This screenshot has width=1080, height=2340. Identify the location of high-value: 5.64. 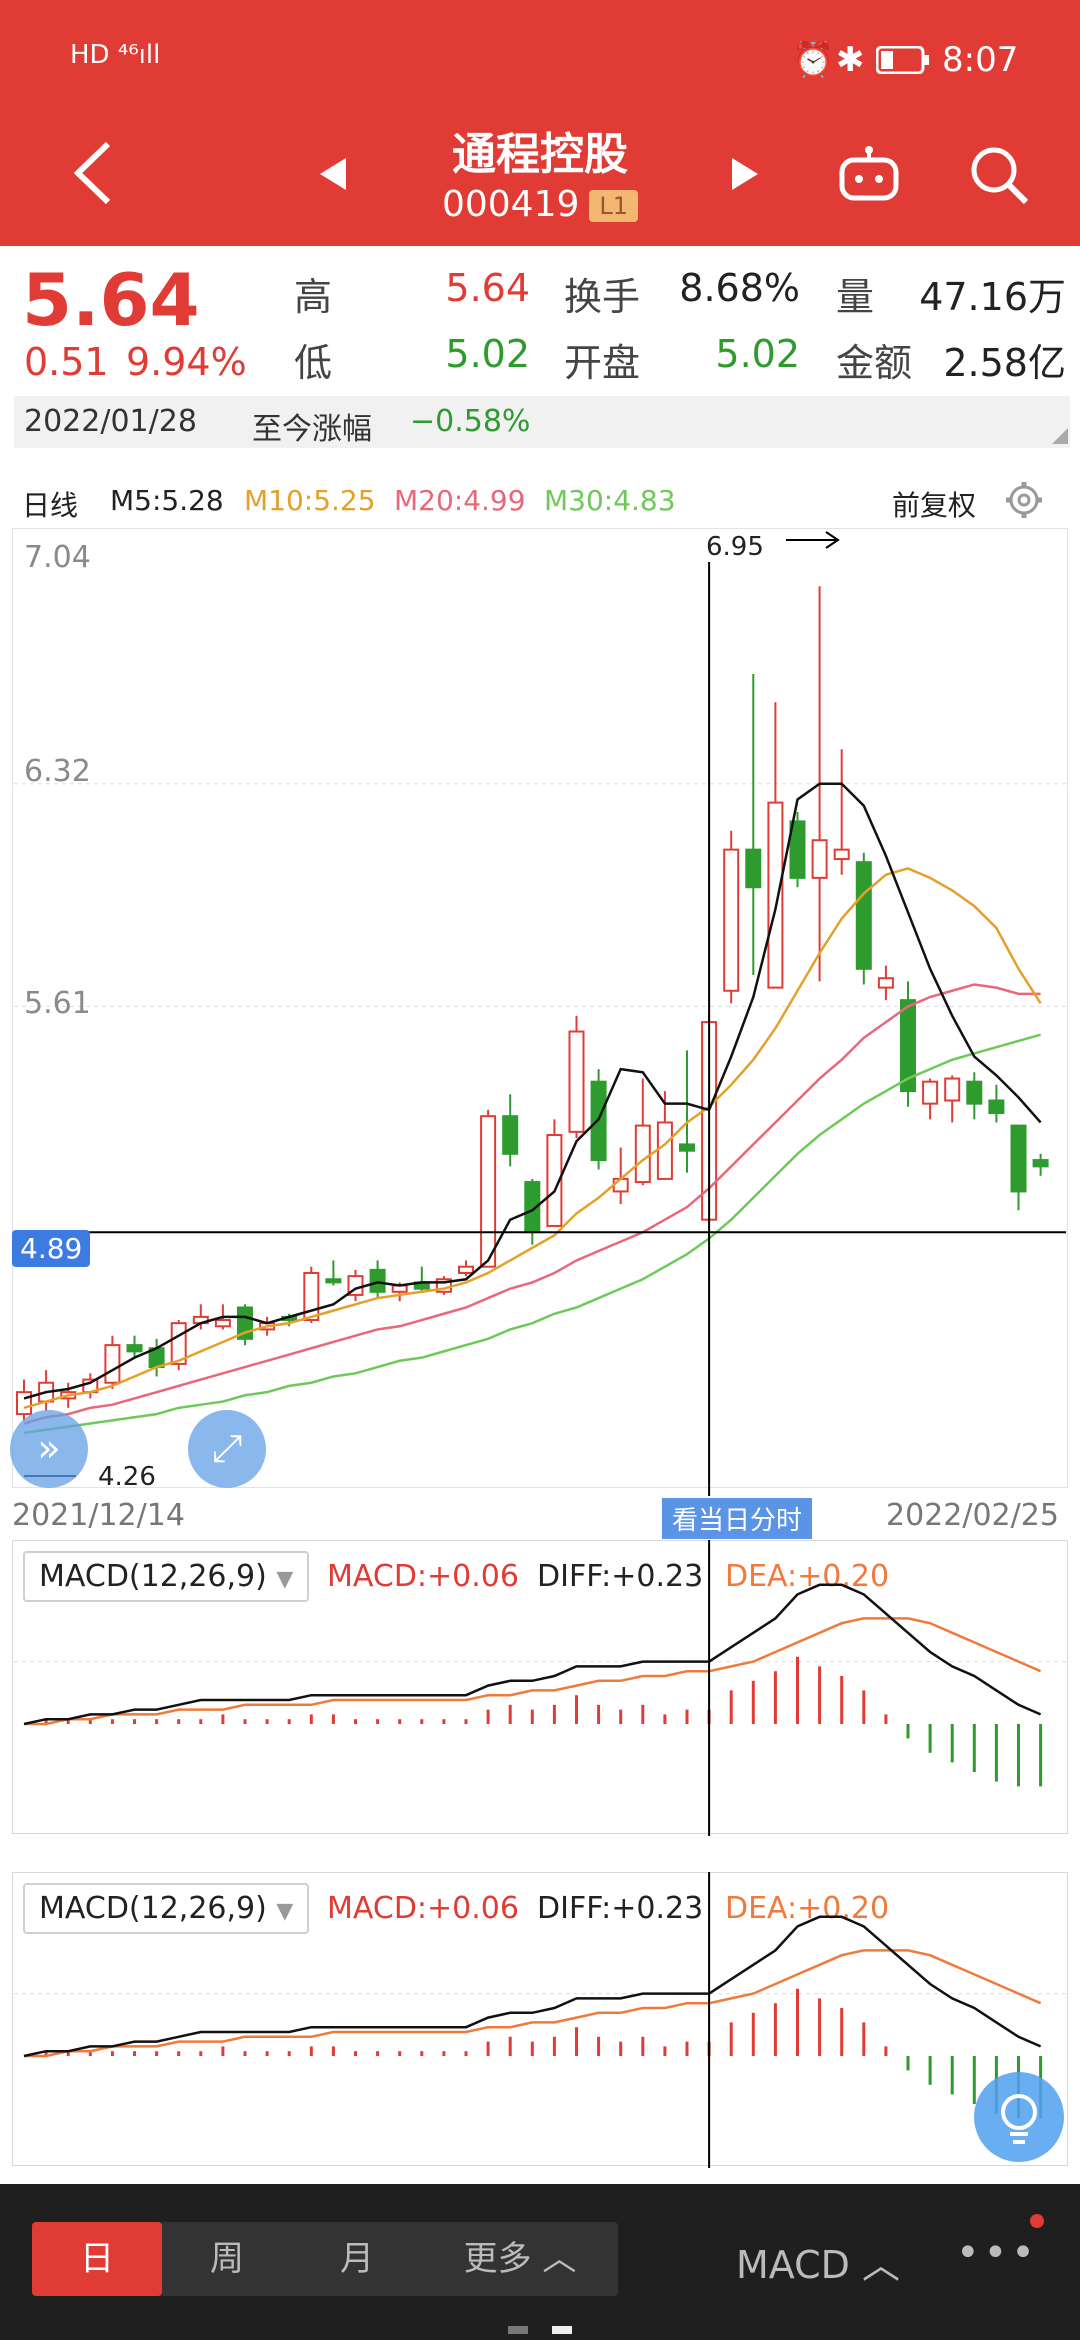
(487, 288).